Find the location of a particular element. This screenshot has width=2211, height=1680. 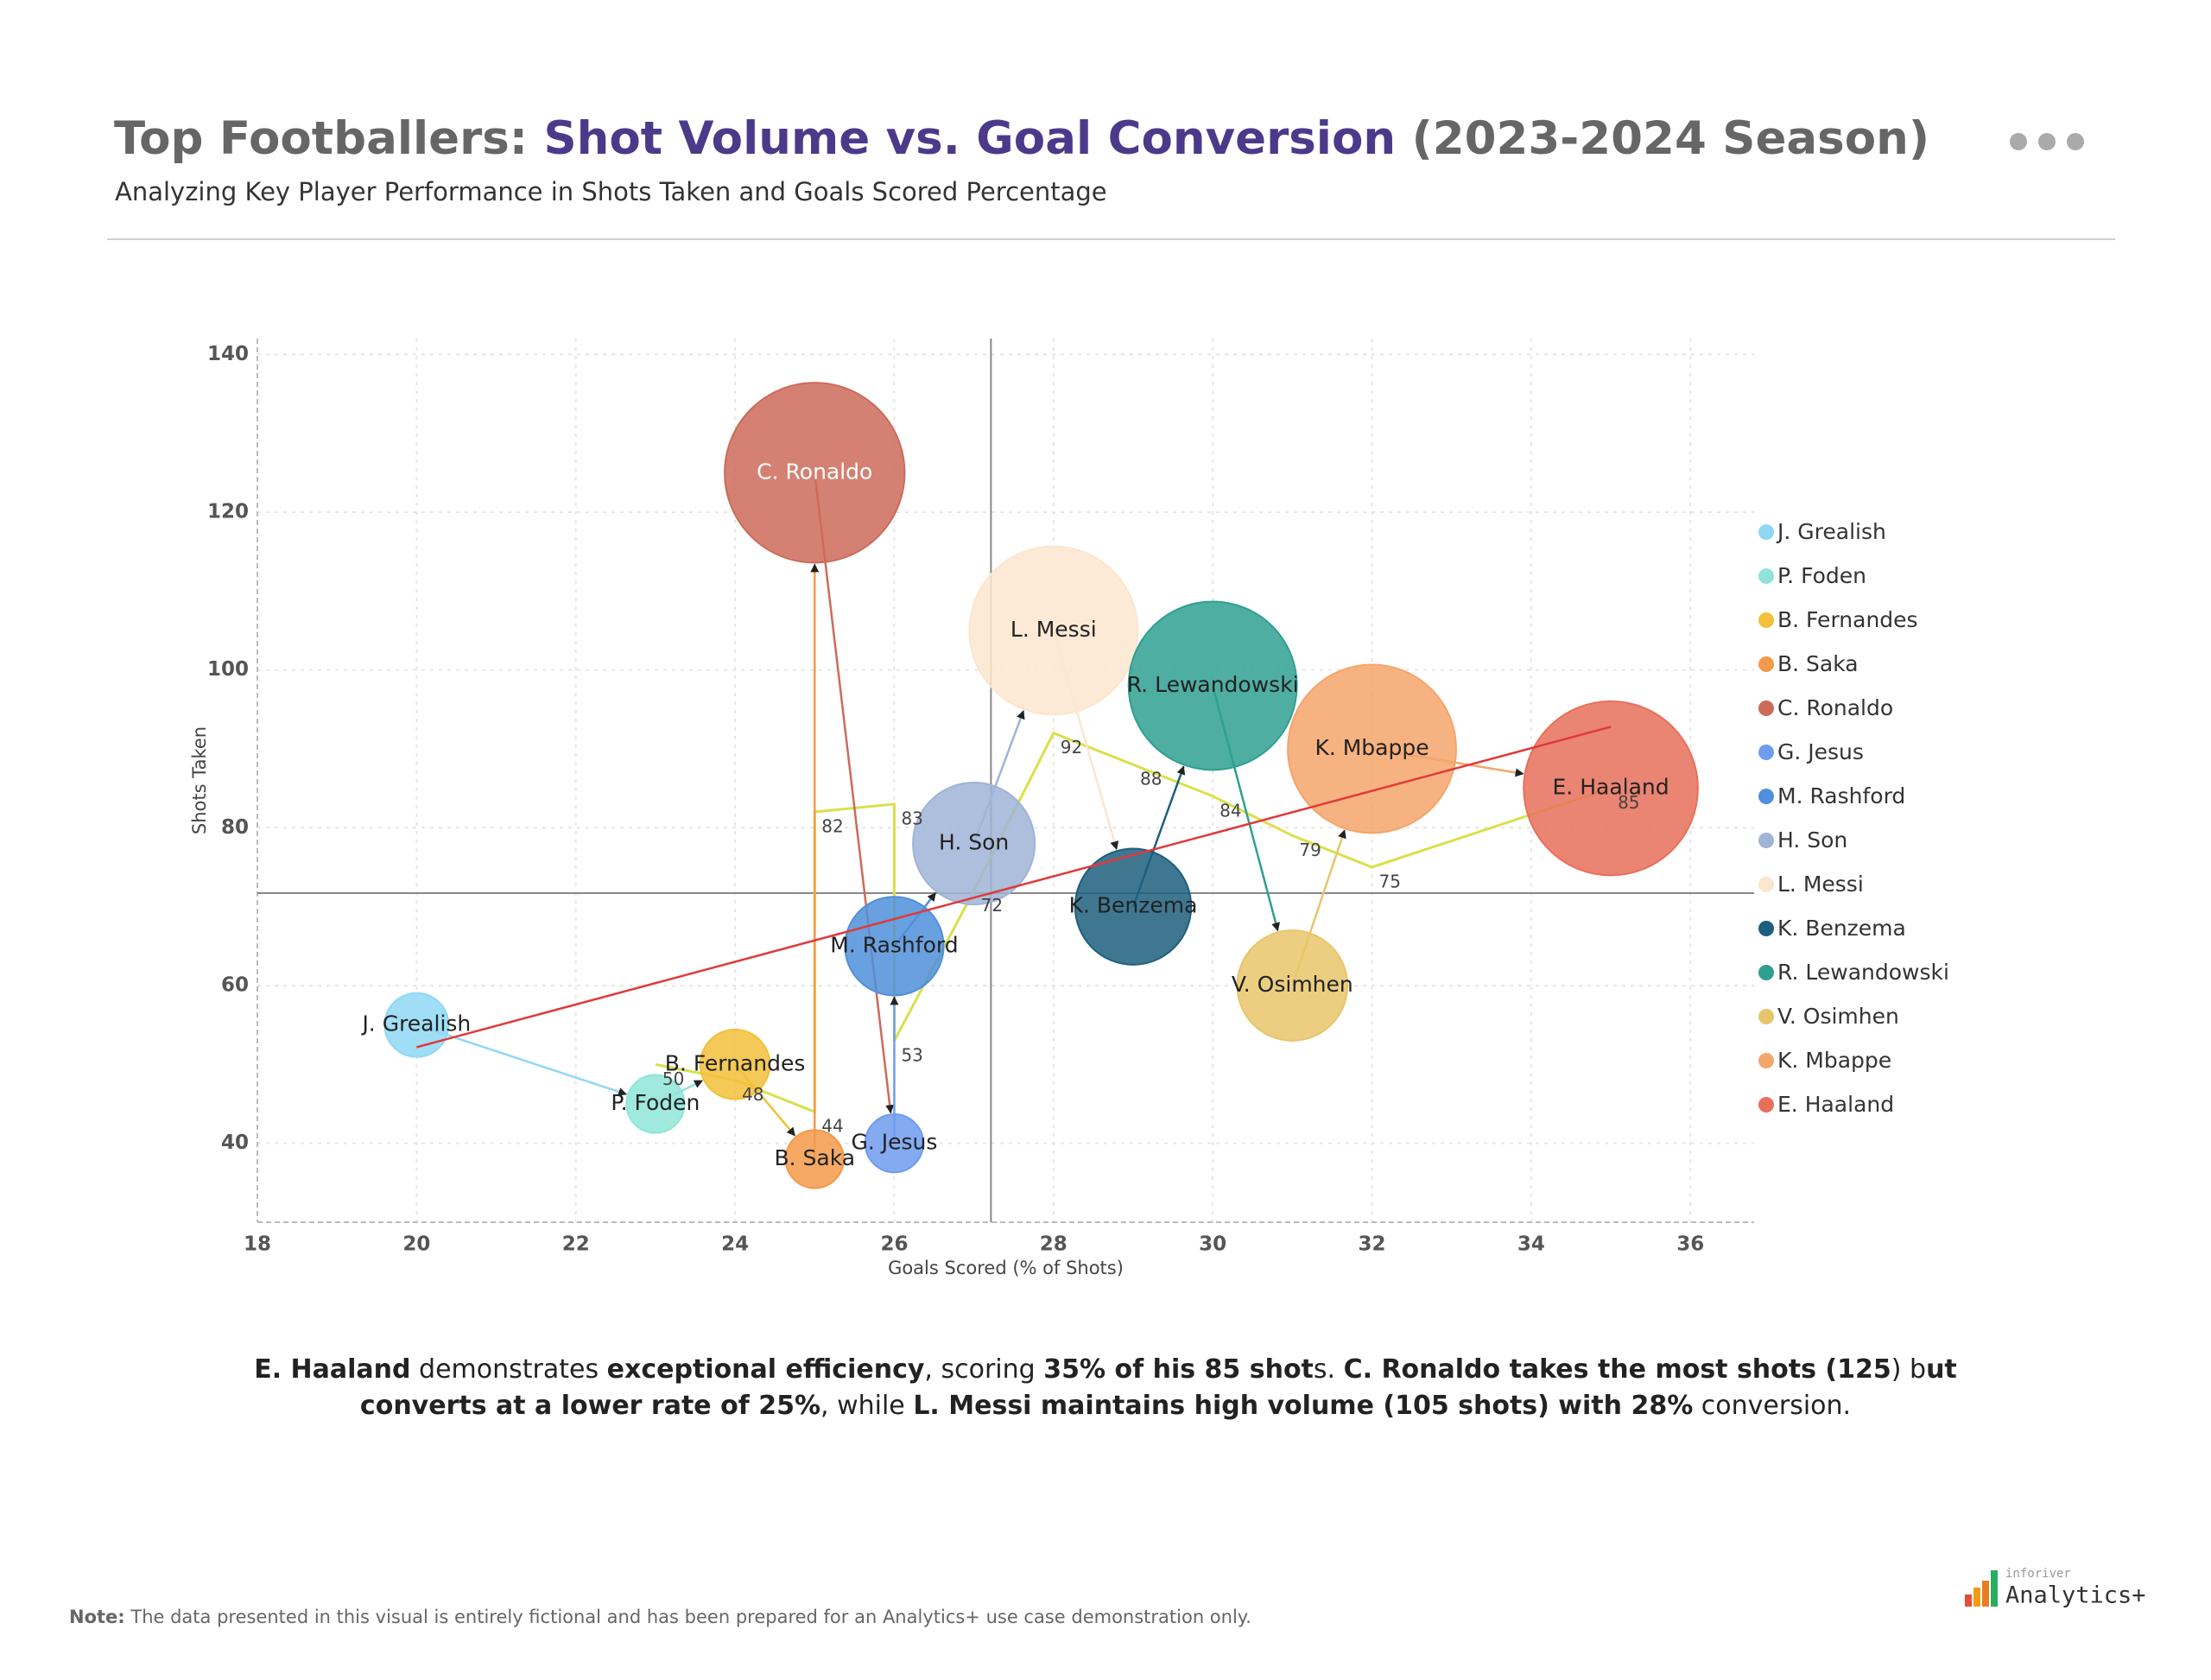

bubble-label: E. Haaland is located at coordinates (1611, 788).